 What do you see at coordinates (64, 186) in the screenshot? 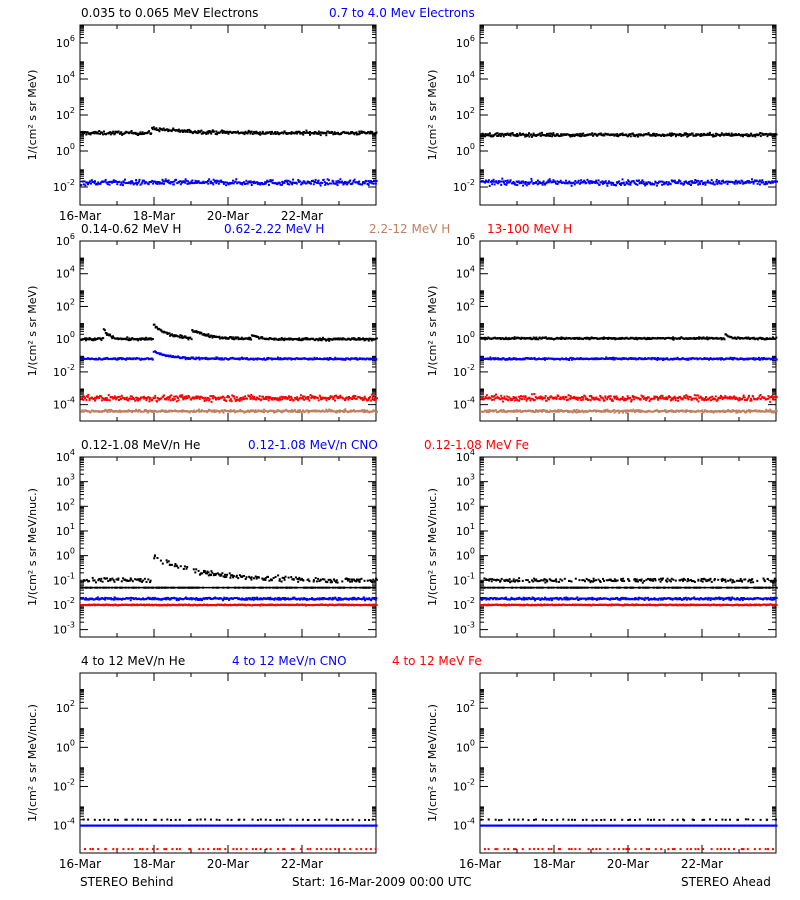
I see `y-tick-label: 10⁻²` at bounding box center [64, 186].